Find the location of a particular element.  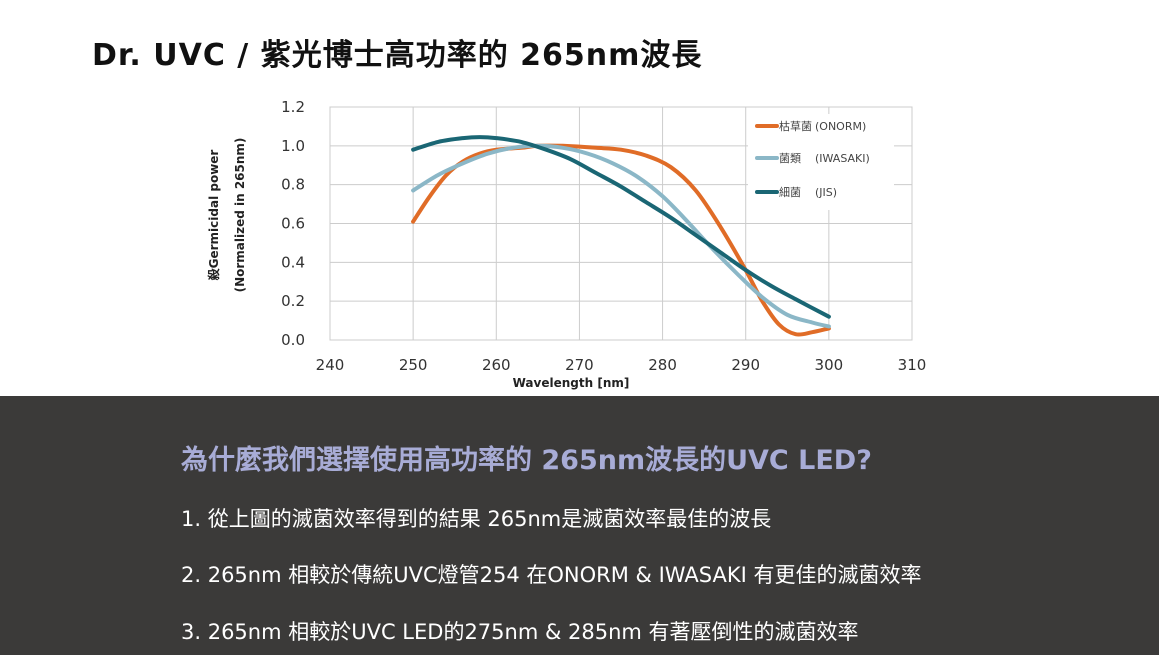

legend-label: 細菌 is located at coordinates (790, 192).